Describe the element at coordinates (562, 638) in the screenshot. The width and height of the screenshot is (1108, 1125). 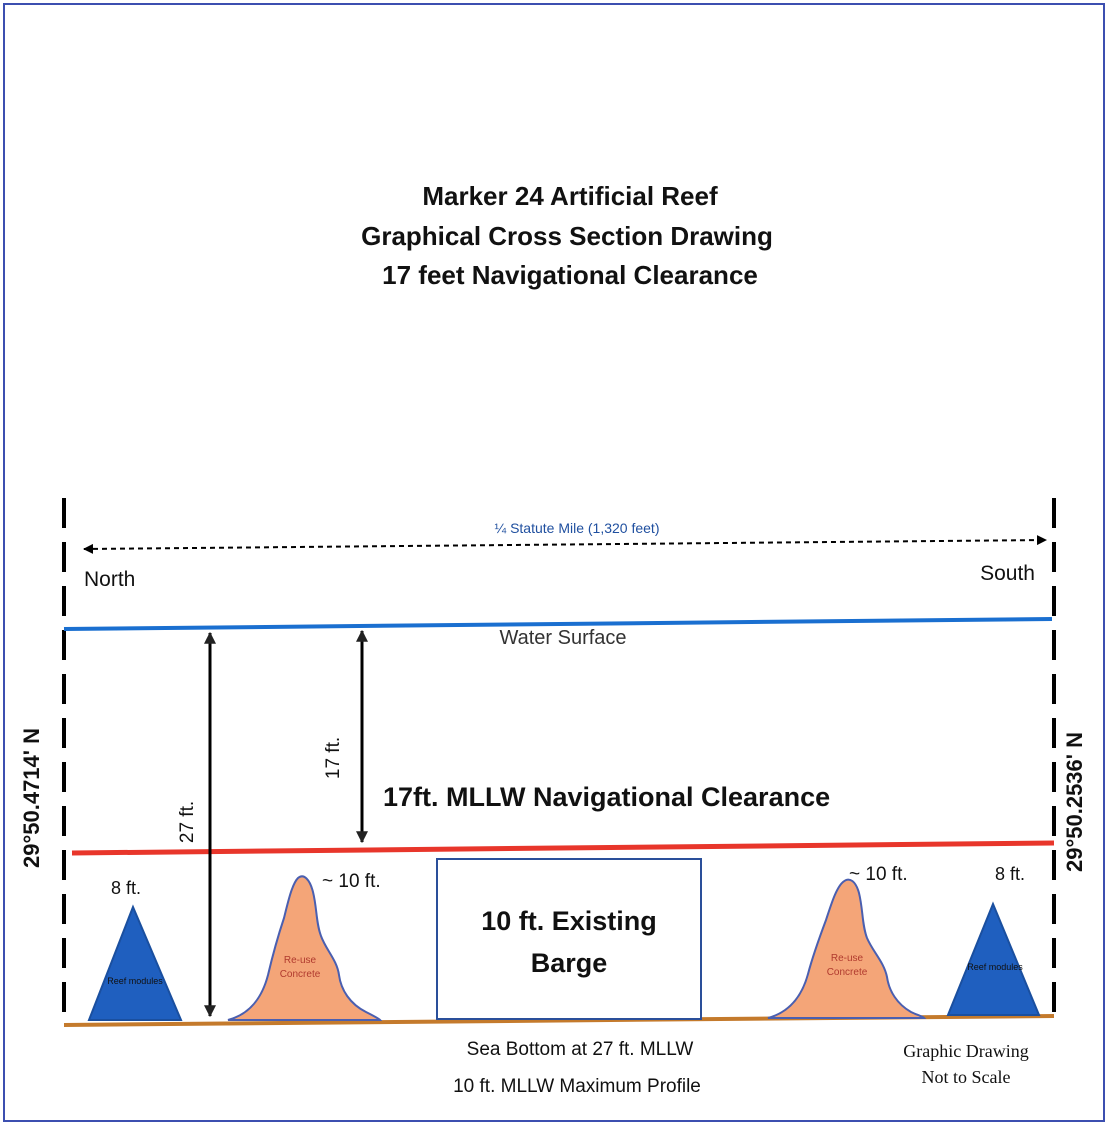
I see `water-surface-label: Water Surface` at that location.